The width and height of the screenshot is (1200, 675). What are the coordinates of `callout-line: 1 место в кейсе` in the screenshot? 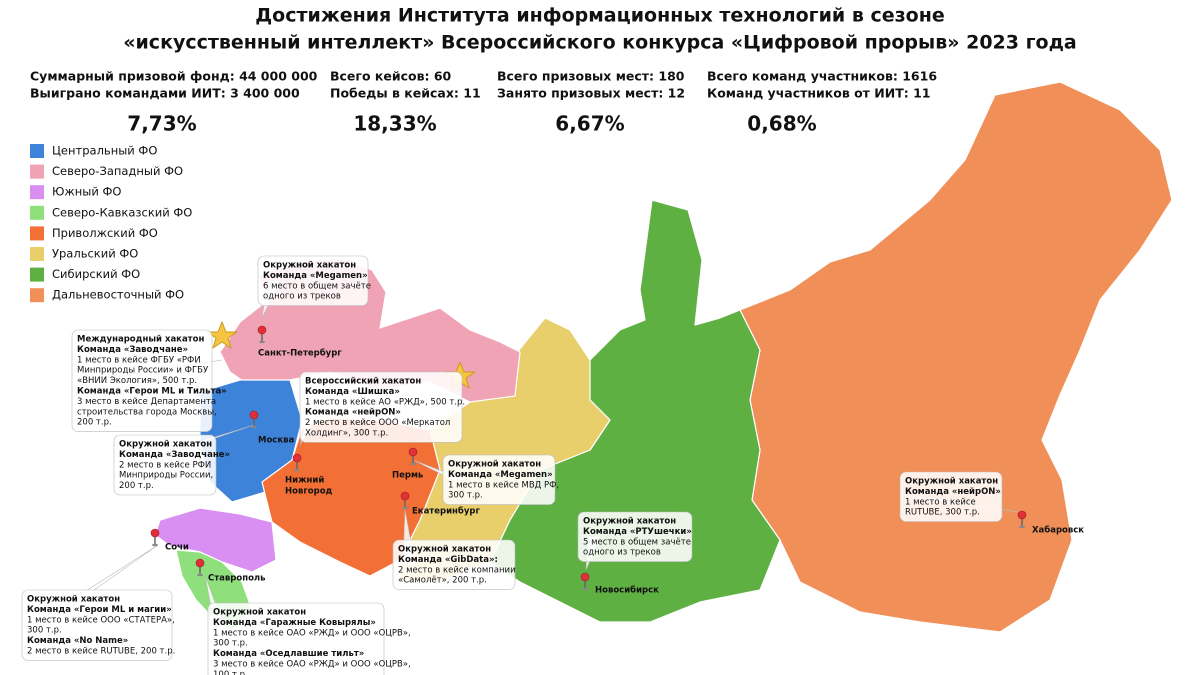 It's located at (940, 502).